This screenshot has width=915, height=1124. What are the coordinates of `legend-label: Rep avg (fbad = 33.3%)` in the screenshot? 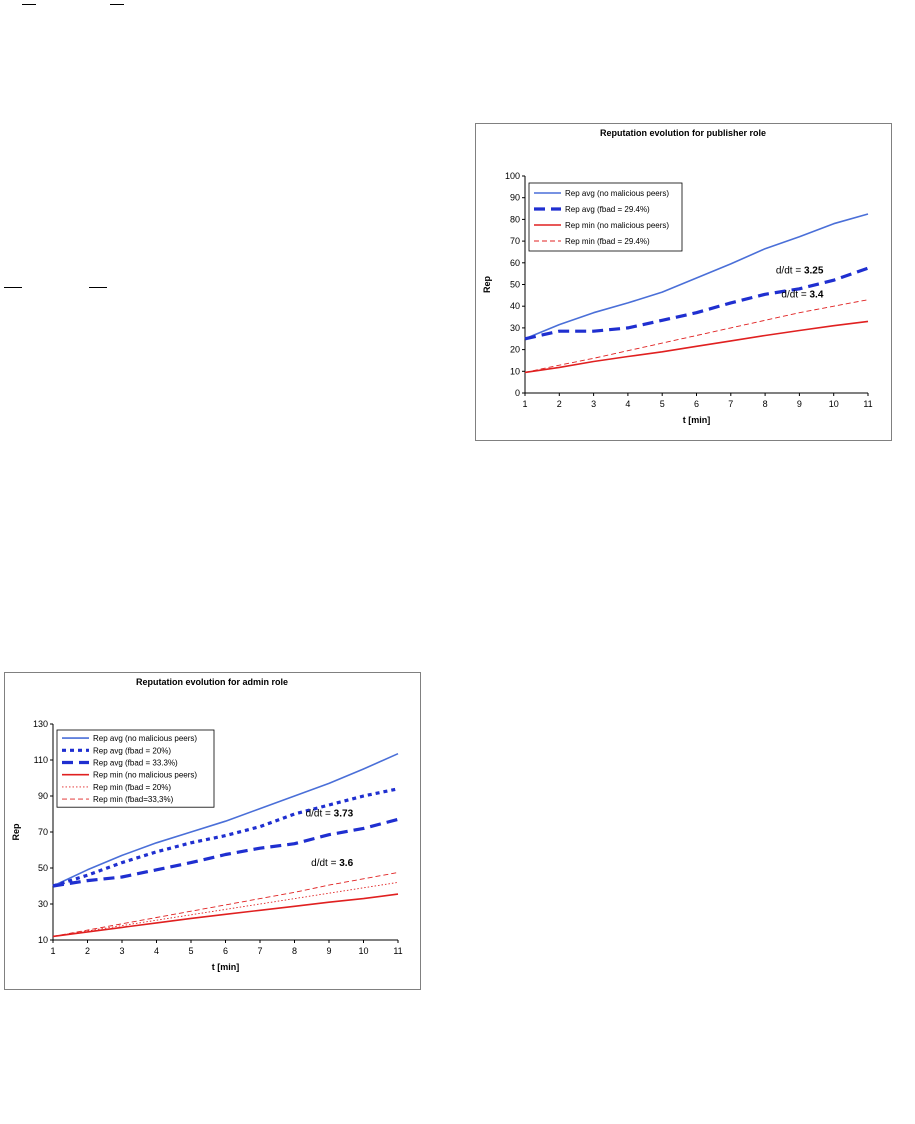 It's located at (135, 763).